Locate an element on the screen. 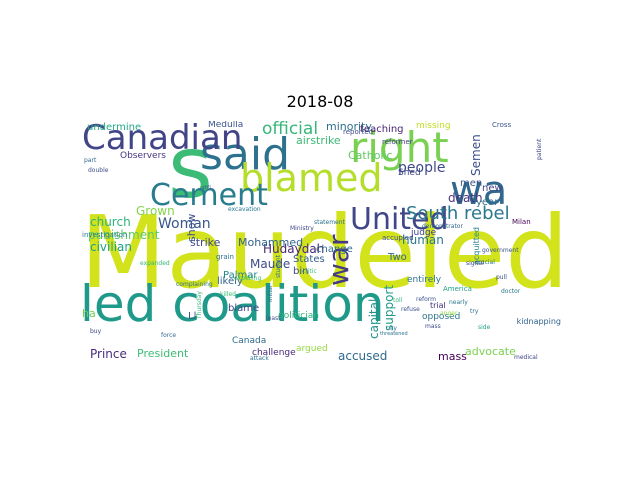 The height and width of the screenshot is (480, 640). word-cement: Cement is located at coordinates (209, 195).